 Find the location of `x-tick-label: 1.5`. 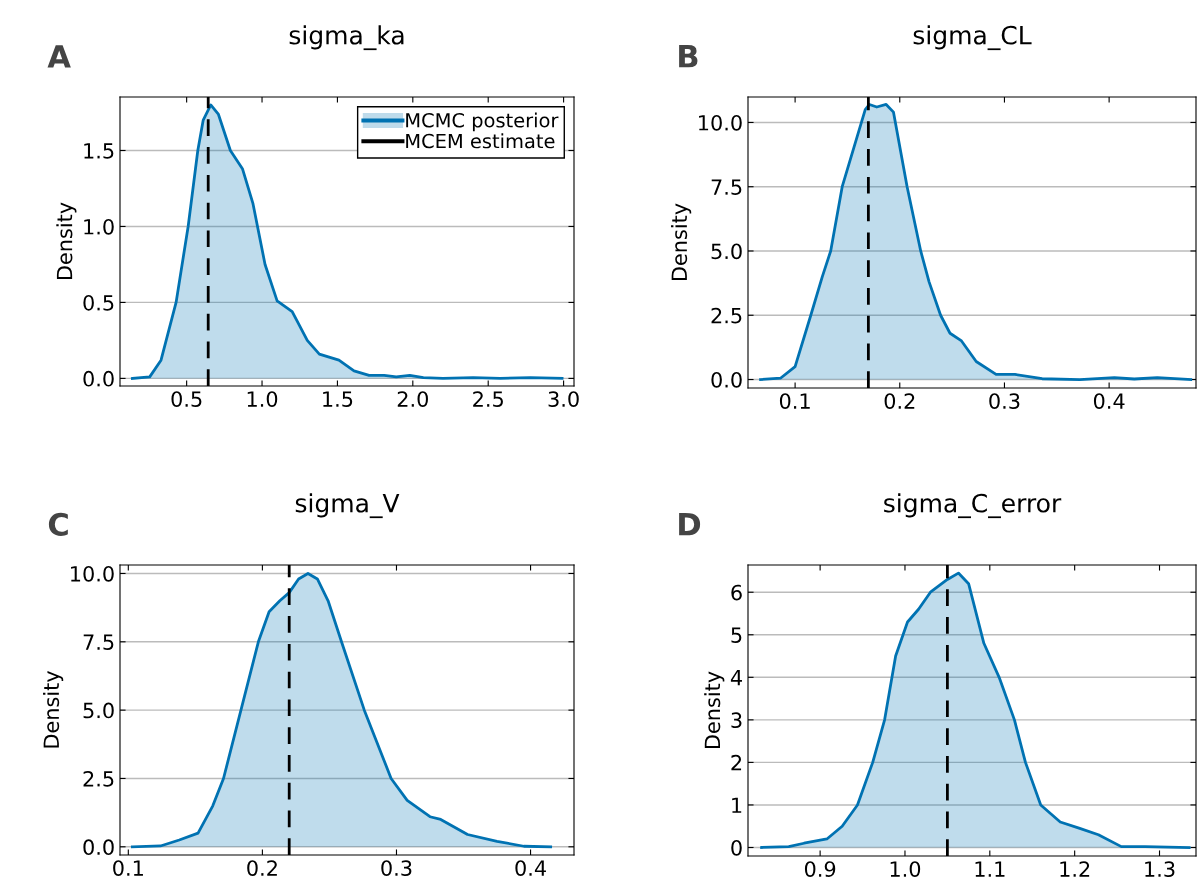

x-tick-label: 1.5 is located at coordinates (338, 399).